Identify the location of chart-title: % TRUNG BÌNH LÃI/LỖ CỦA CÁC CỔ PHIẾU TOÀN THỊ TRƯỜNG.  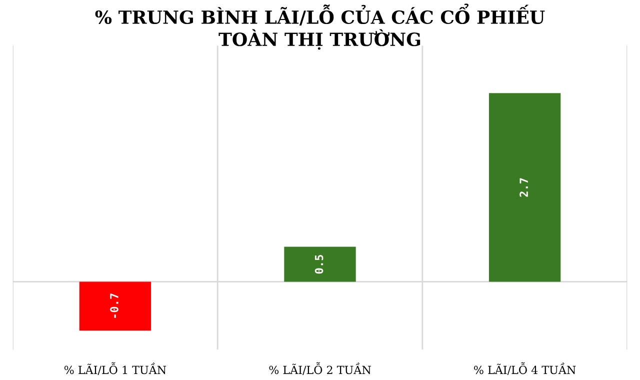
(320, 27).